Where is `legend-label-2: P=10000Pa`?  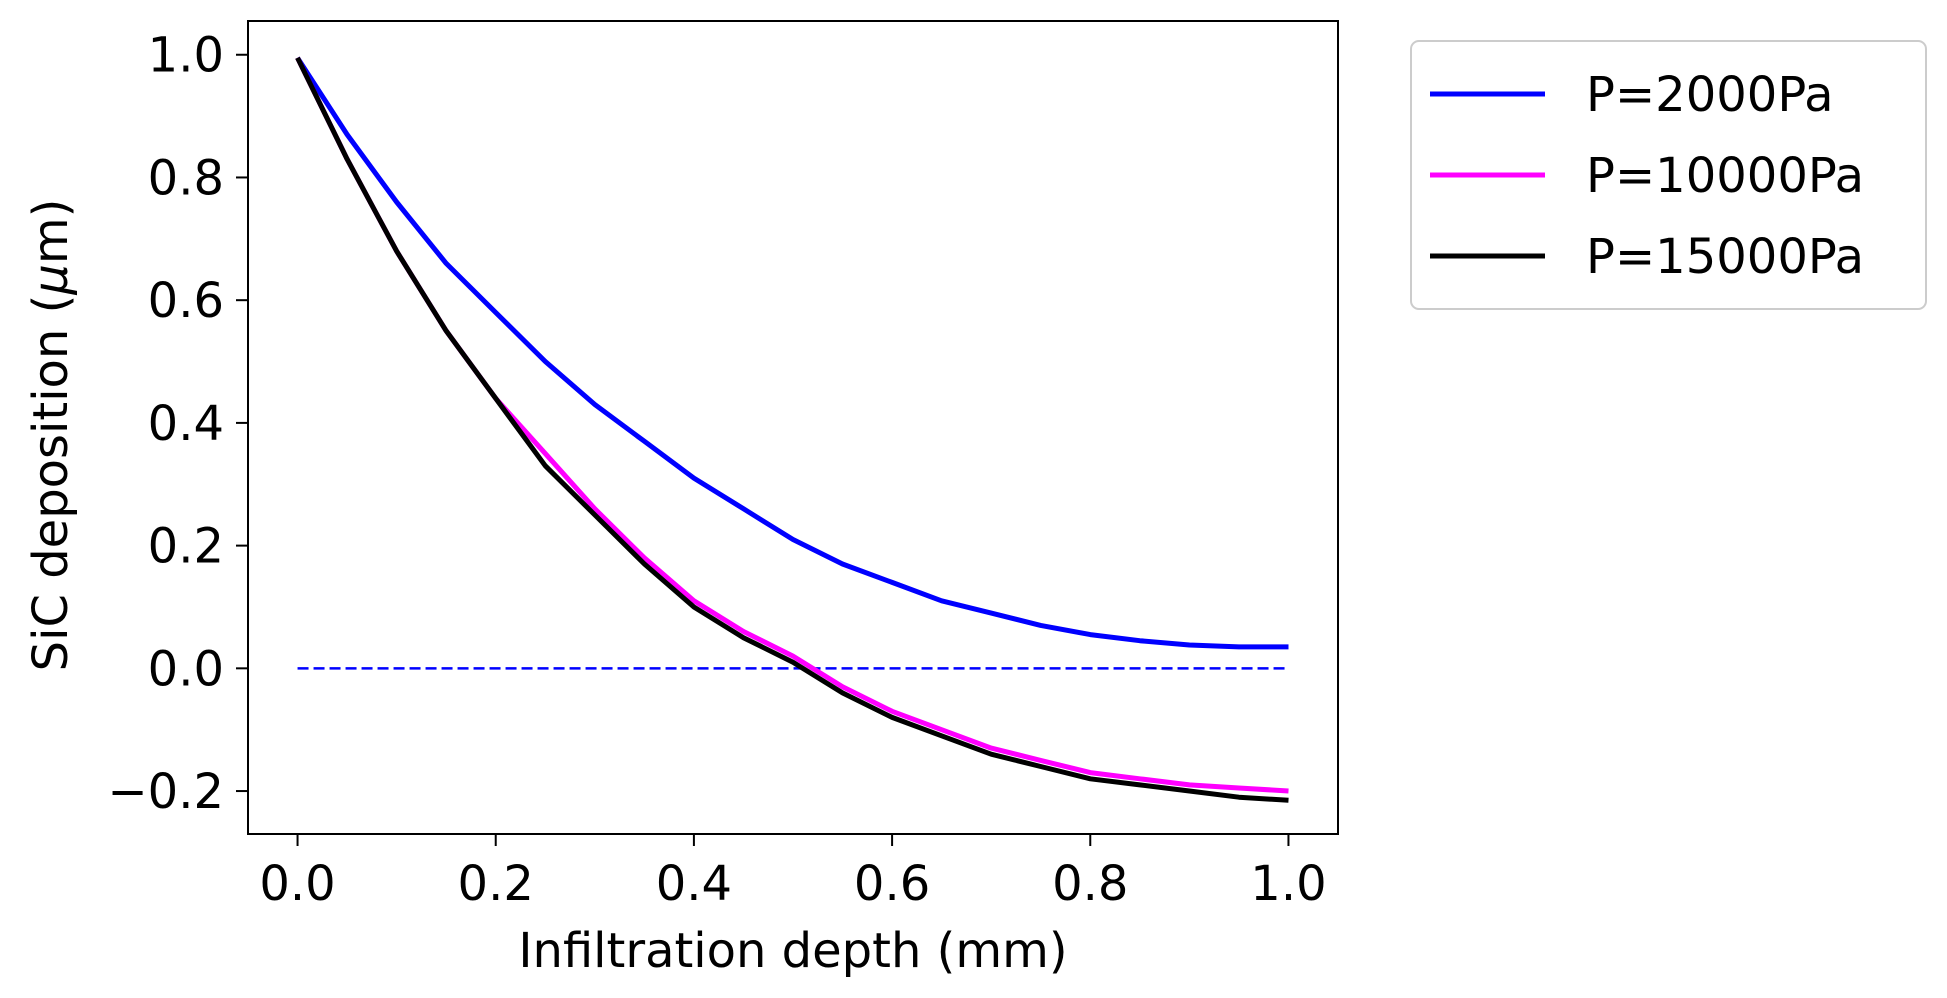
legend-label-2: P=10000Pa is located at coordinates (1725, 176).